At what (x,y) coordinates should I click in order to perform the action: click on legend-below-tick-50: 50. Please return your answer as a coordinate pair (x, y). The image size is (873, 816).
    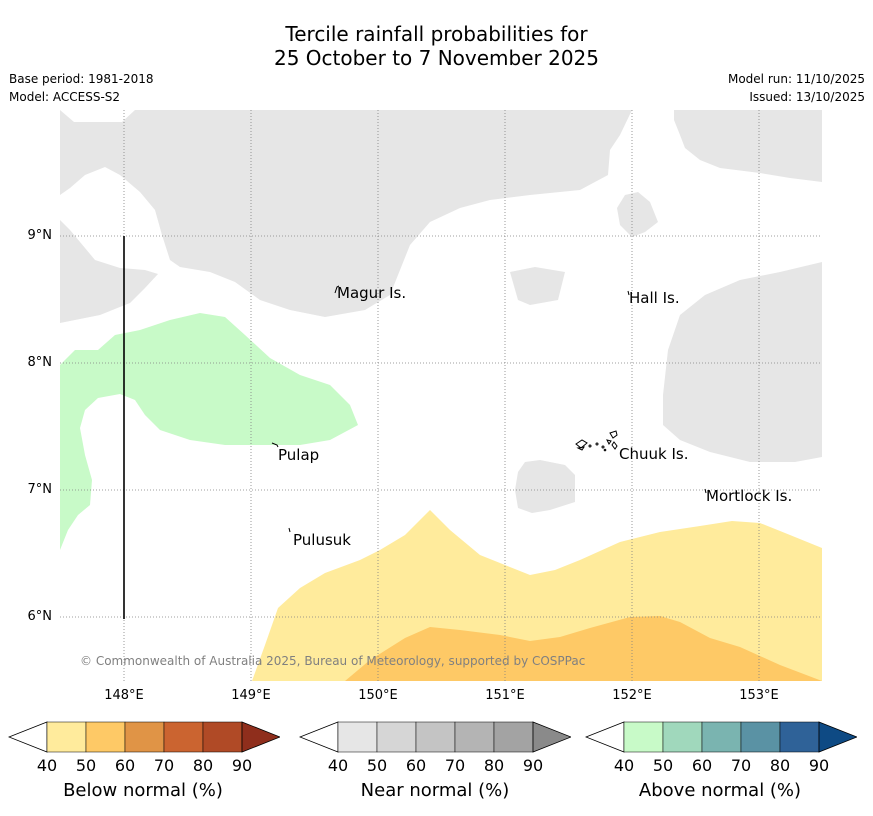
    Looking at the image, I should click on (86, 765).